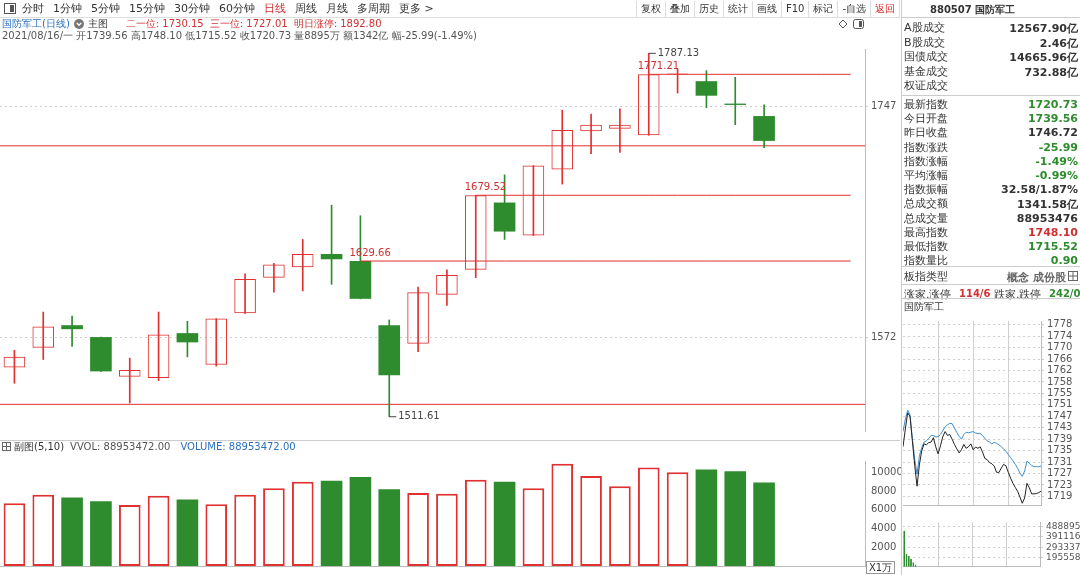 The image size is (1080, 575). What do you see at coordinates (337, 8) in the screenshot?
I see `text: 月线` at bounding box center [337, 8].